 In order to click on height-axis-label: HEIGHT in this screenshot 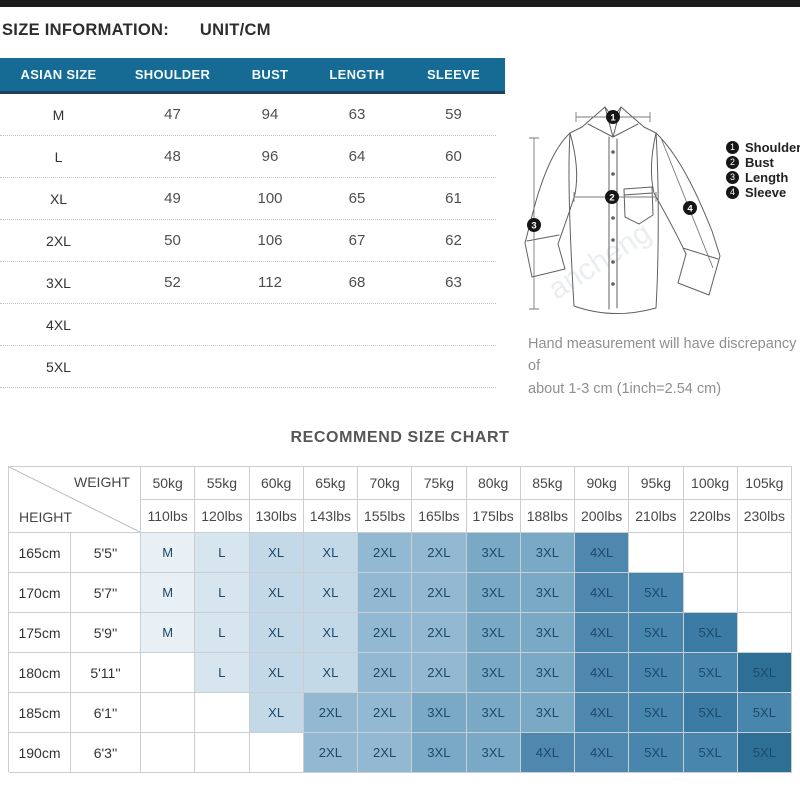, I will do `click(45, 517)`.